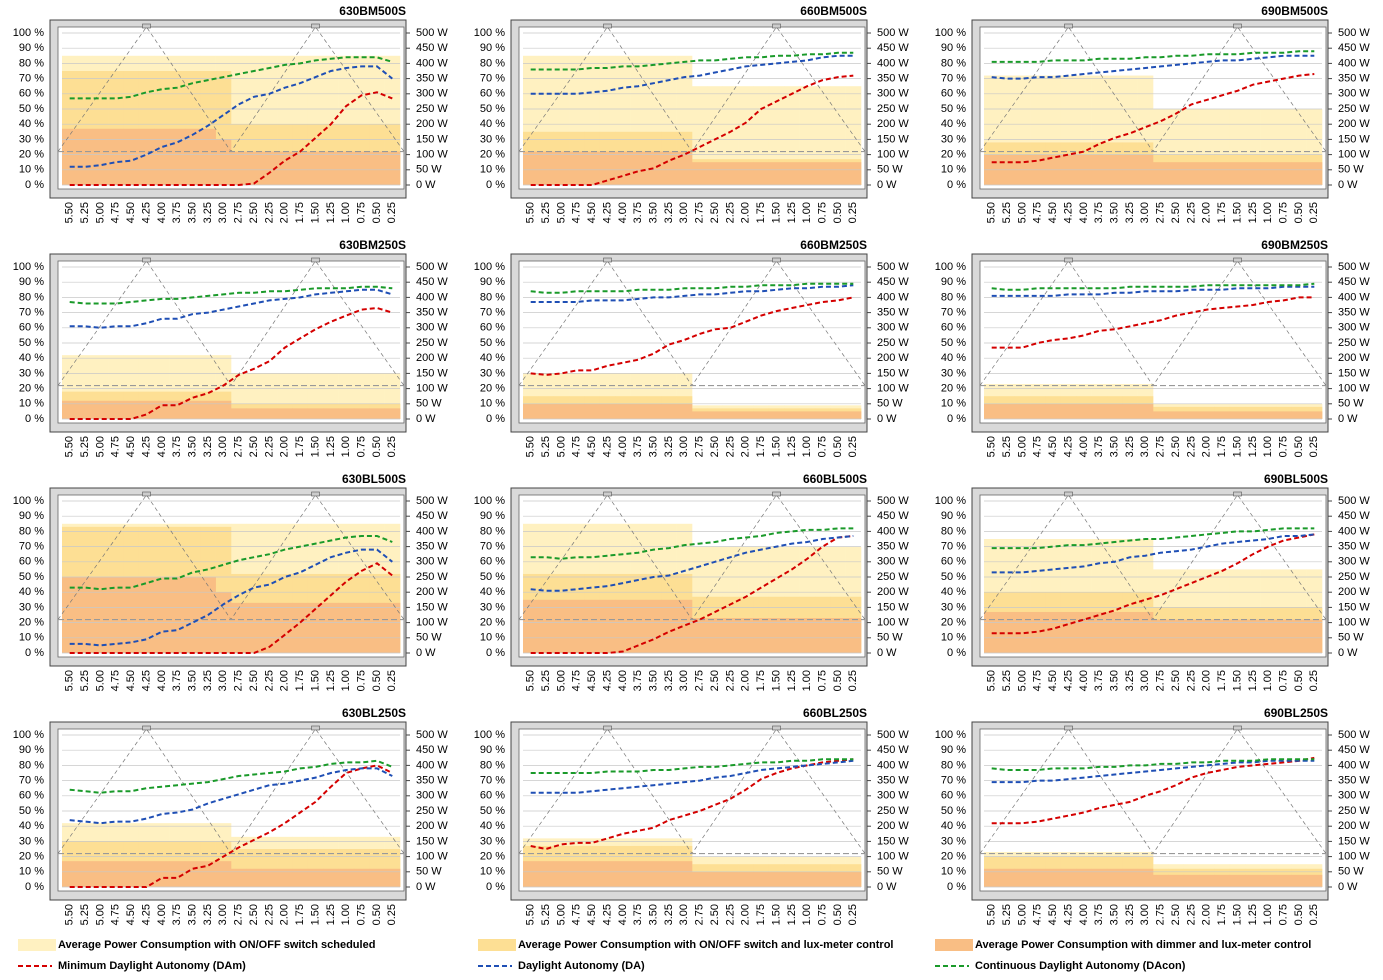 This screenshot has width=1383, height=980. I want to click on y-tick-label: 90 %, so click(492, 48).